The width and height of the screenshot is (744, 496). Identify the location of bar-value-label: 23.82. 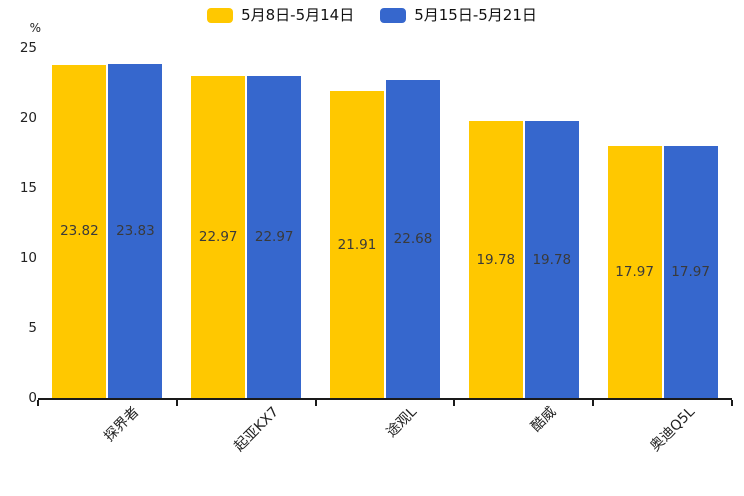
(79, 231).